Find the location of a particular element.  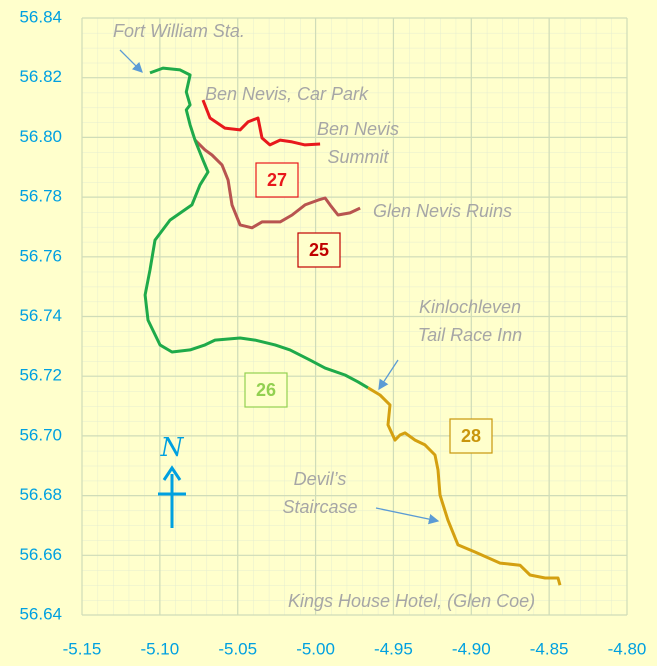

y-tick-label: 56.76 is located at coordinates (40, 255).